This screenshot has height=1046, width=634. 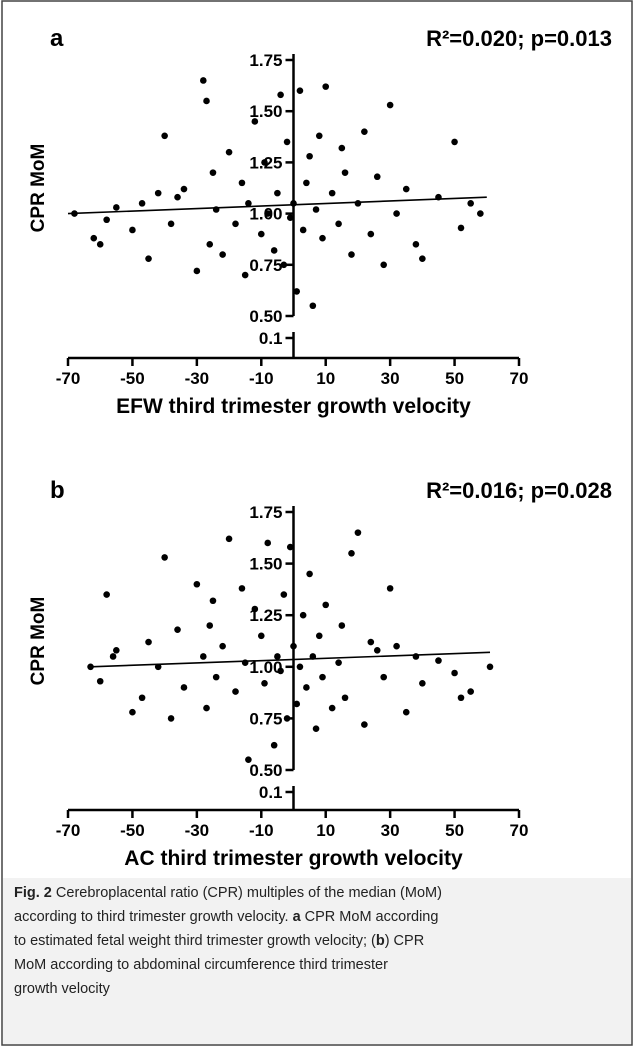 What do you see at coordinates (519, 490) in the screenshot?
I see `annotation: R²=0.016; p=0.028` at bounding box center [519, 490].